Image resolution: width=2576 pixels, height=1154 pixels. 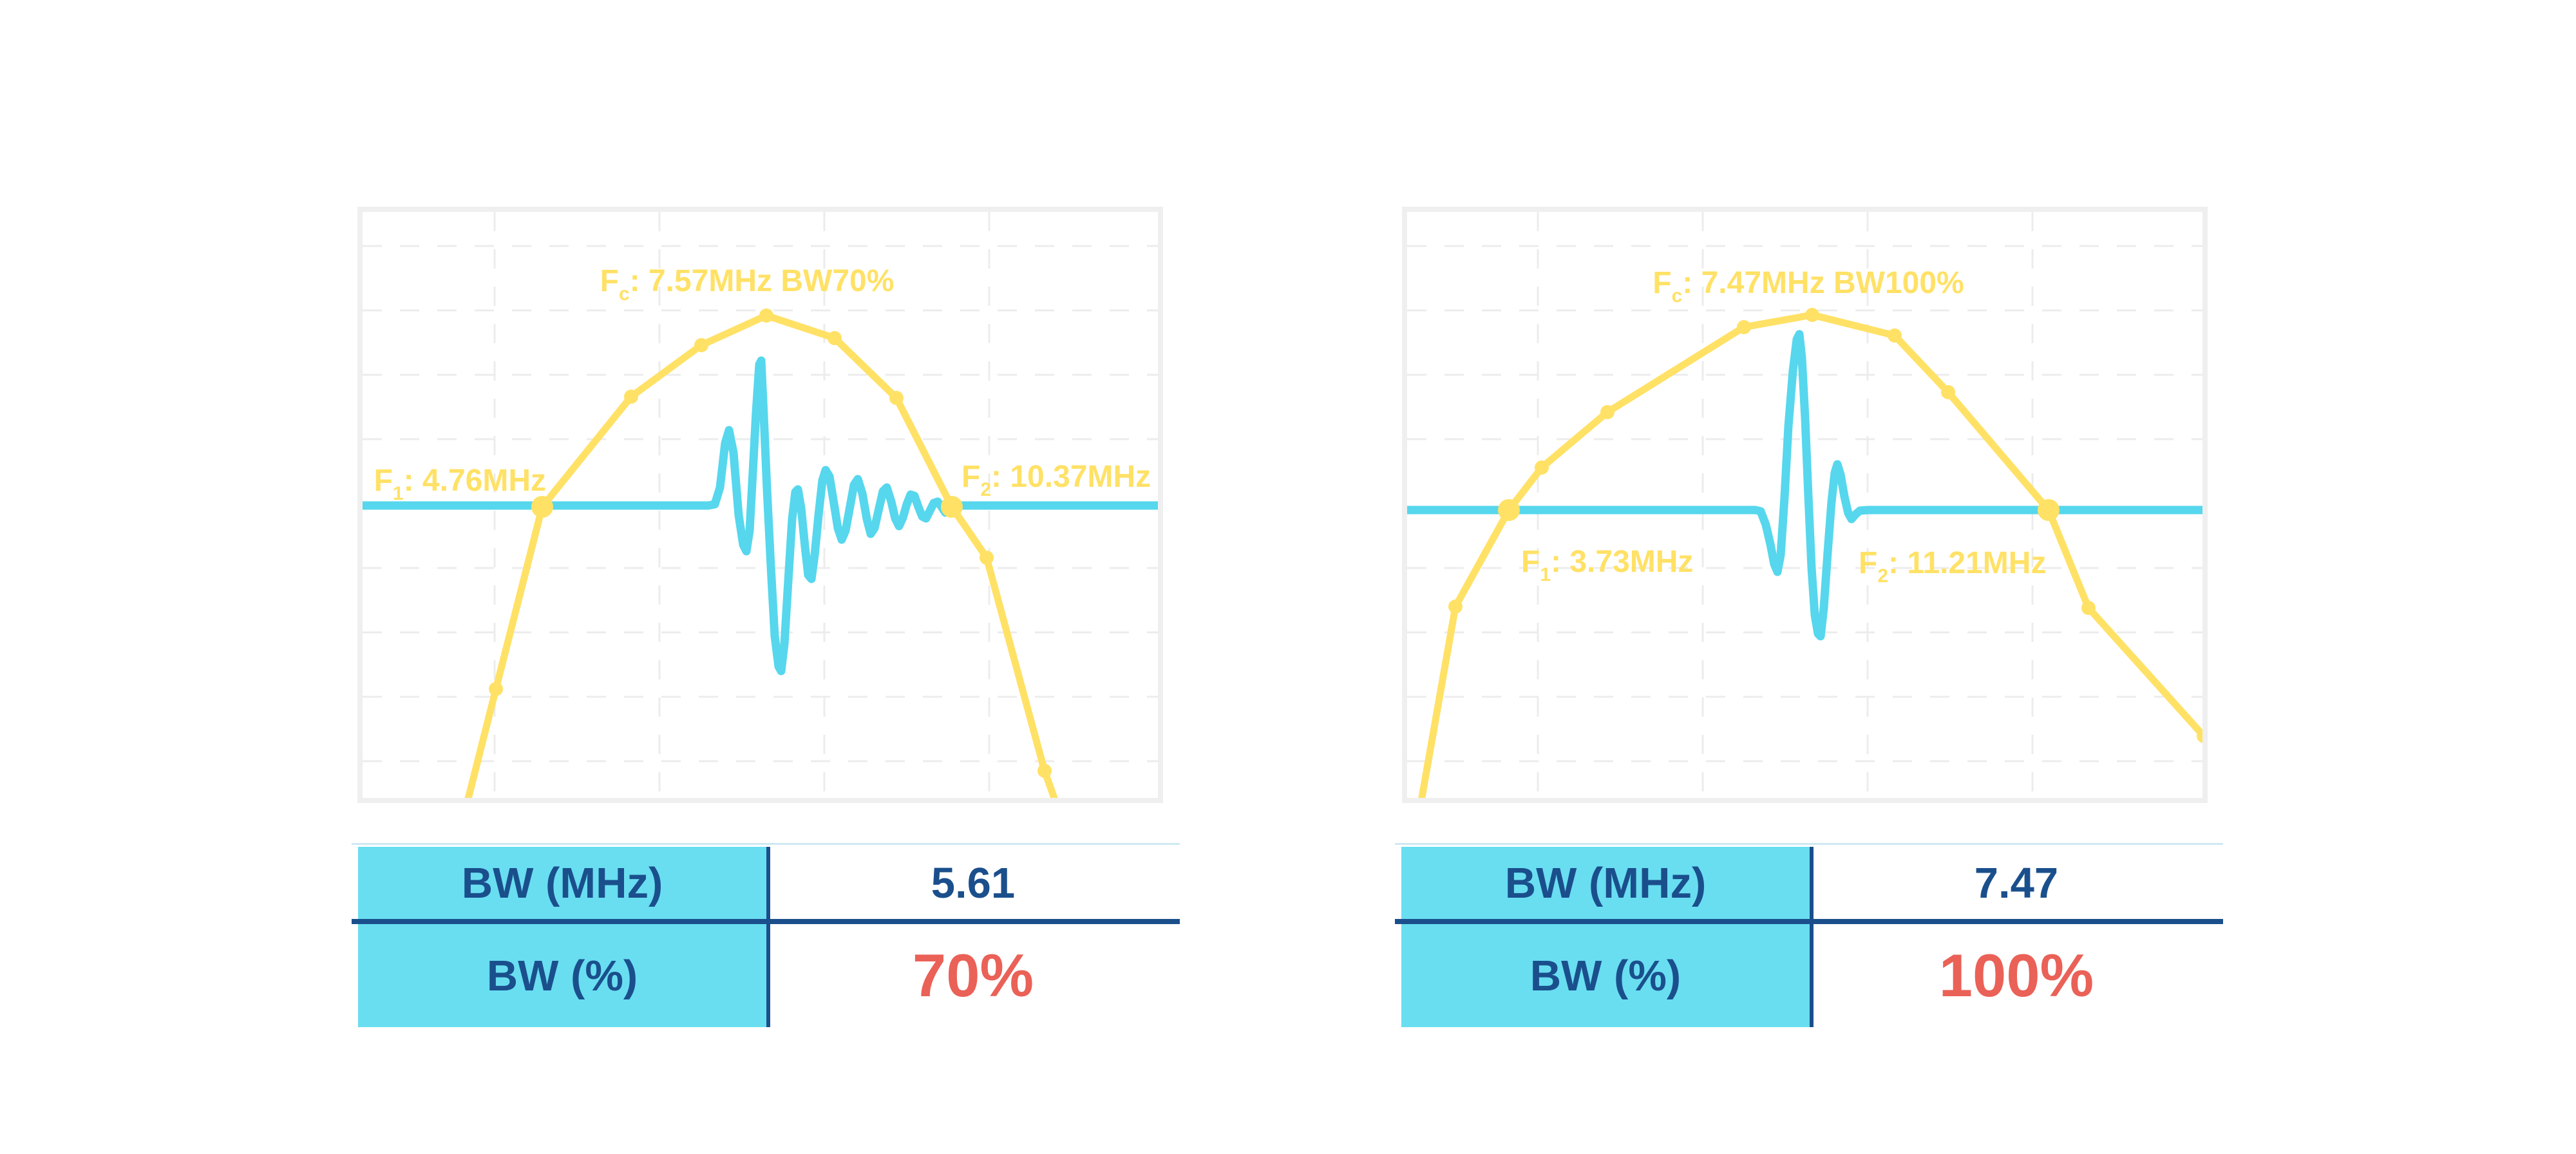 I want to click on bandwidth-table-bw100: BW (MHz) 7.47 BW (%) 100%, so click(x=1809, y=935).